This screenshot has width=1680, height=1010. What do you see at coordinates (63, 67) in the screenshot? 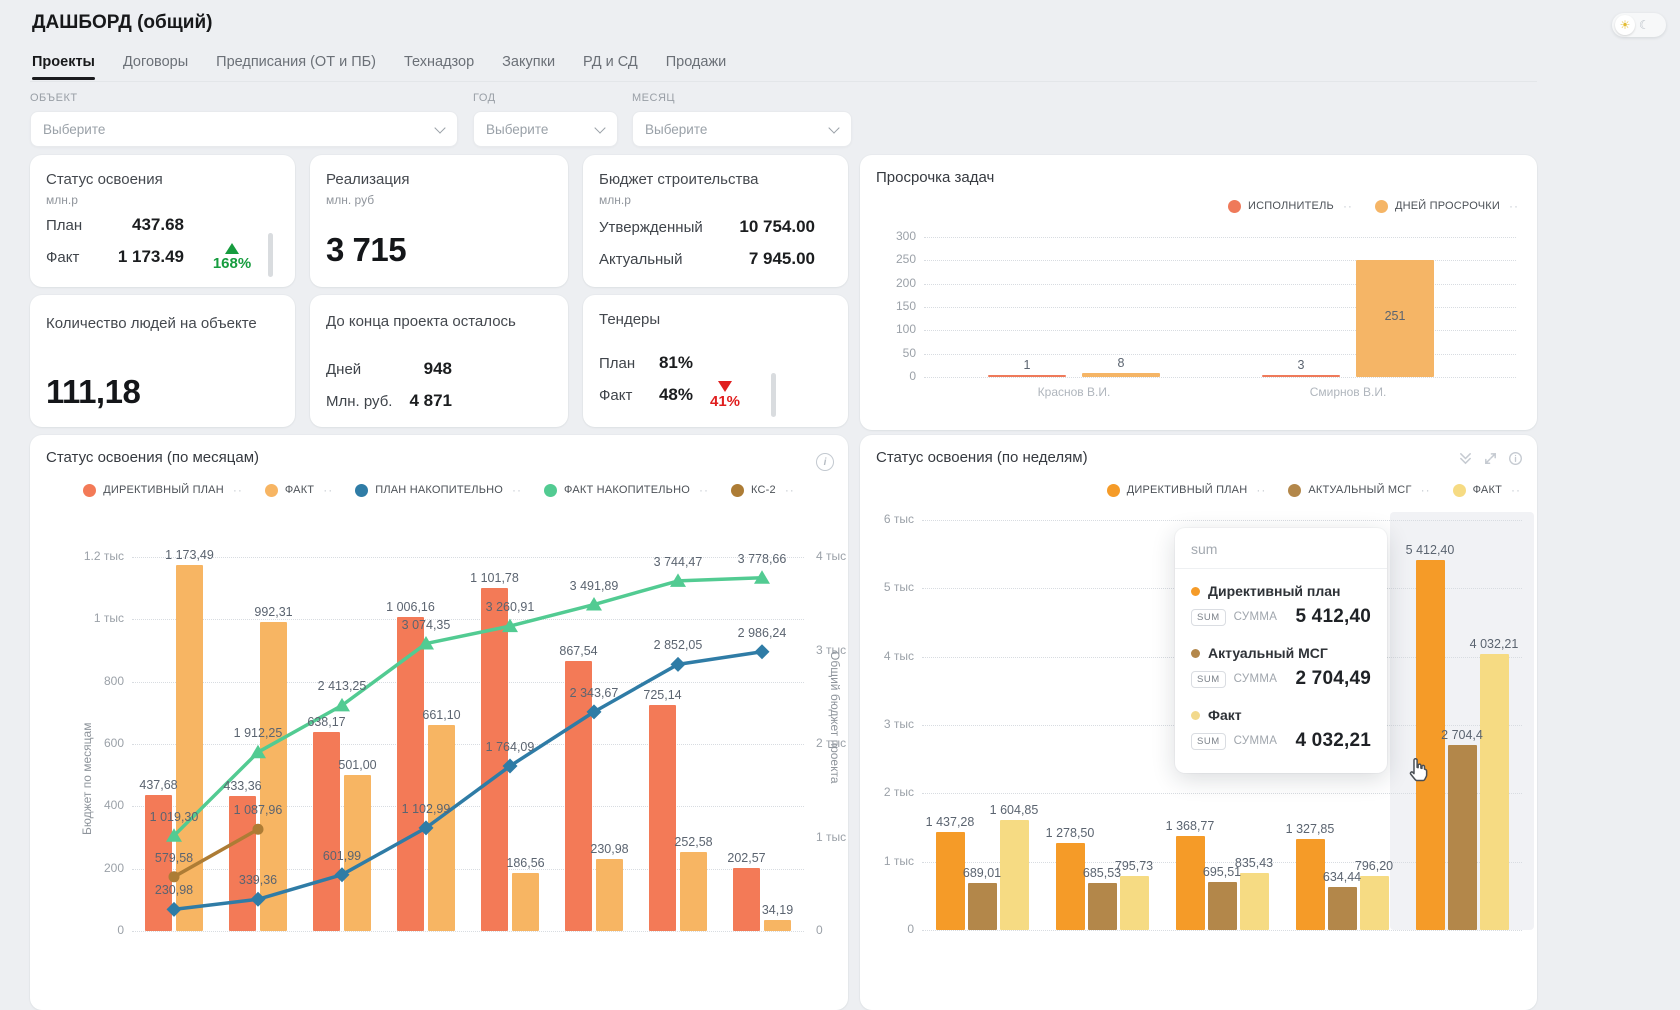
I see `tab-1: Проекты` at bounding box center [63, 67].